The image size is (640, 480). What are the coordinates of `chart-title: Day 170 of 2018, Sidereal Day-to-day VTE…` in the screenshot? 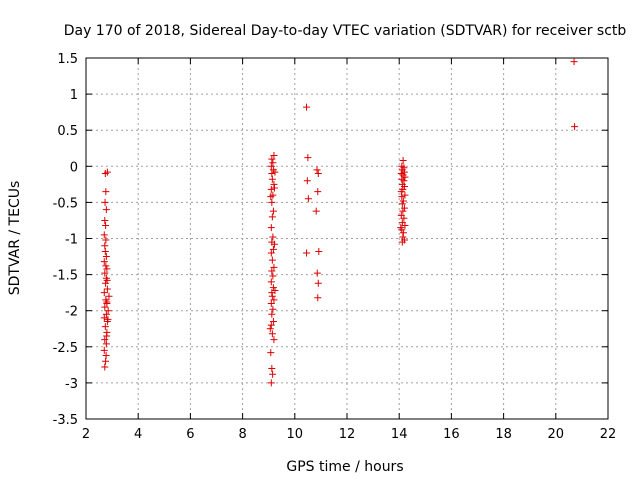 It's located at (345, 31).